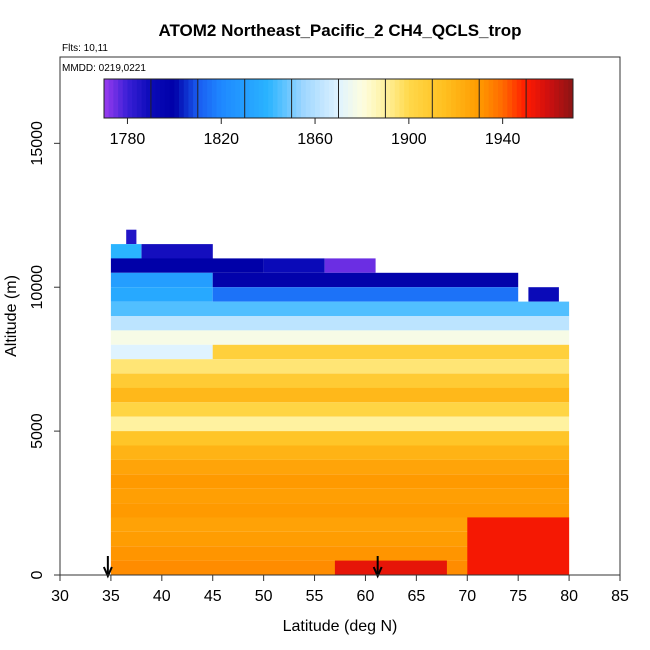 The height and width of the screenshot is (650, 650). What do you see at coordinates (162, 596) in the screenshot?
I see `x-tick-label: 40` at bounding box center [162, 596].